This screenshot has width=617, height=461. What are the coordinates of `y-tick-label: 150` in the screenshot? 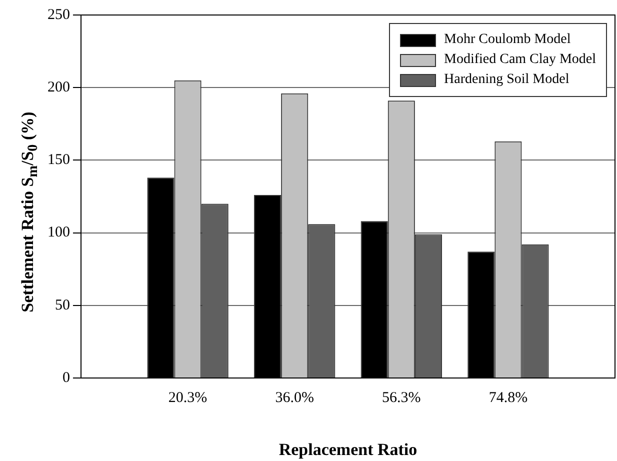 It's located at (59, 160).